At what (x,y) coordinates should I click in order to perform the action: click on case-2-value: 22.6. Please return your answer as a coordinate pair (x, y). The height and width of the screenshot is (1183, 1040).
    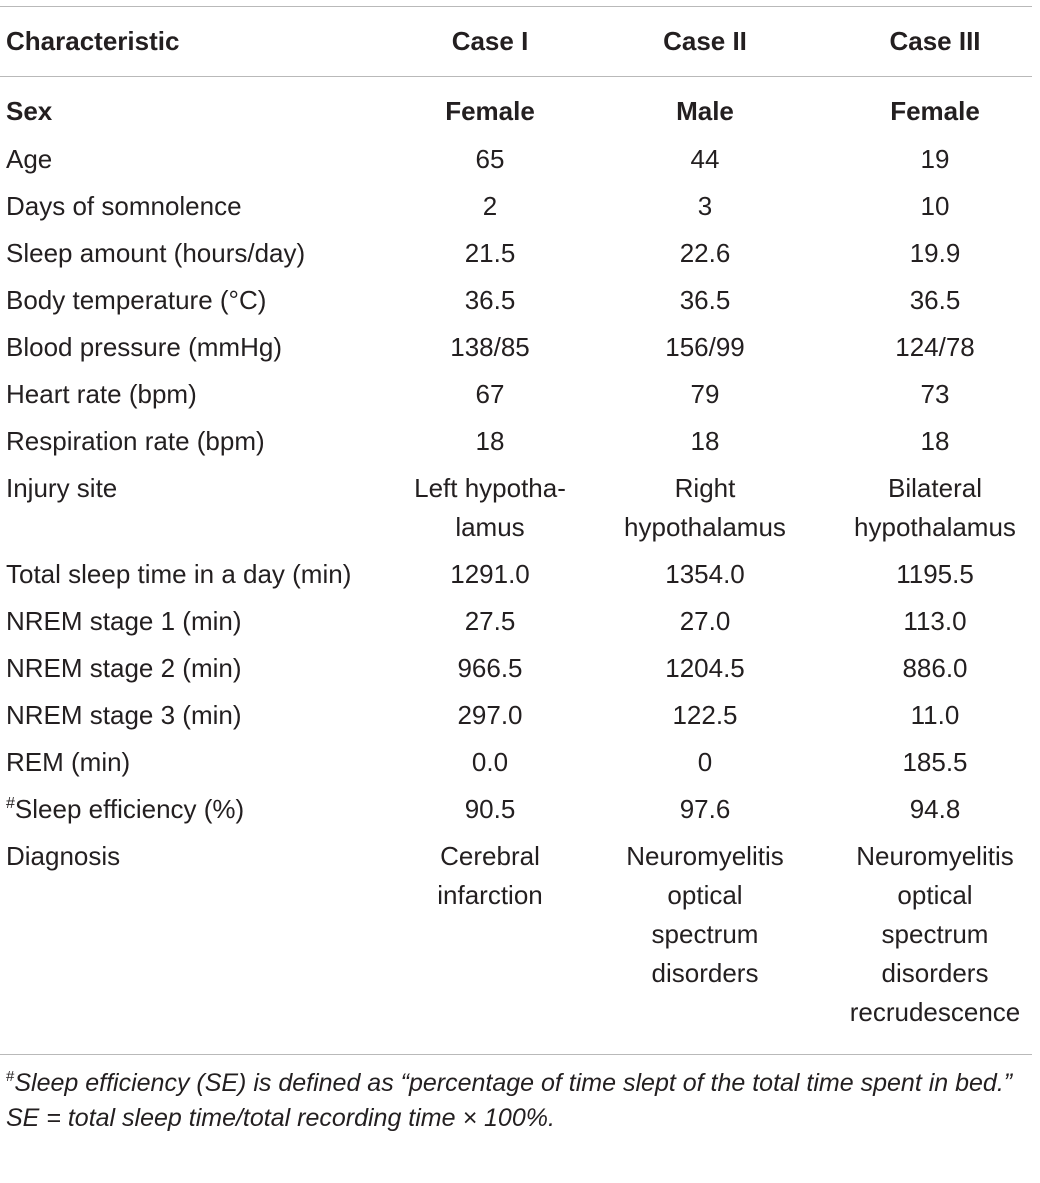
    Looking at the image, I should click on (705, 253).